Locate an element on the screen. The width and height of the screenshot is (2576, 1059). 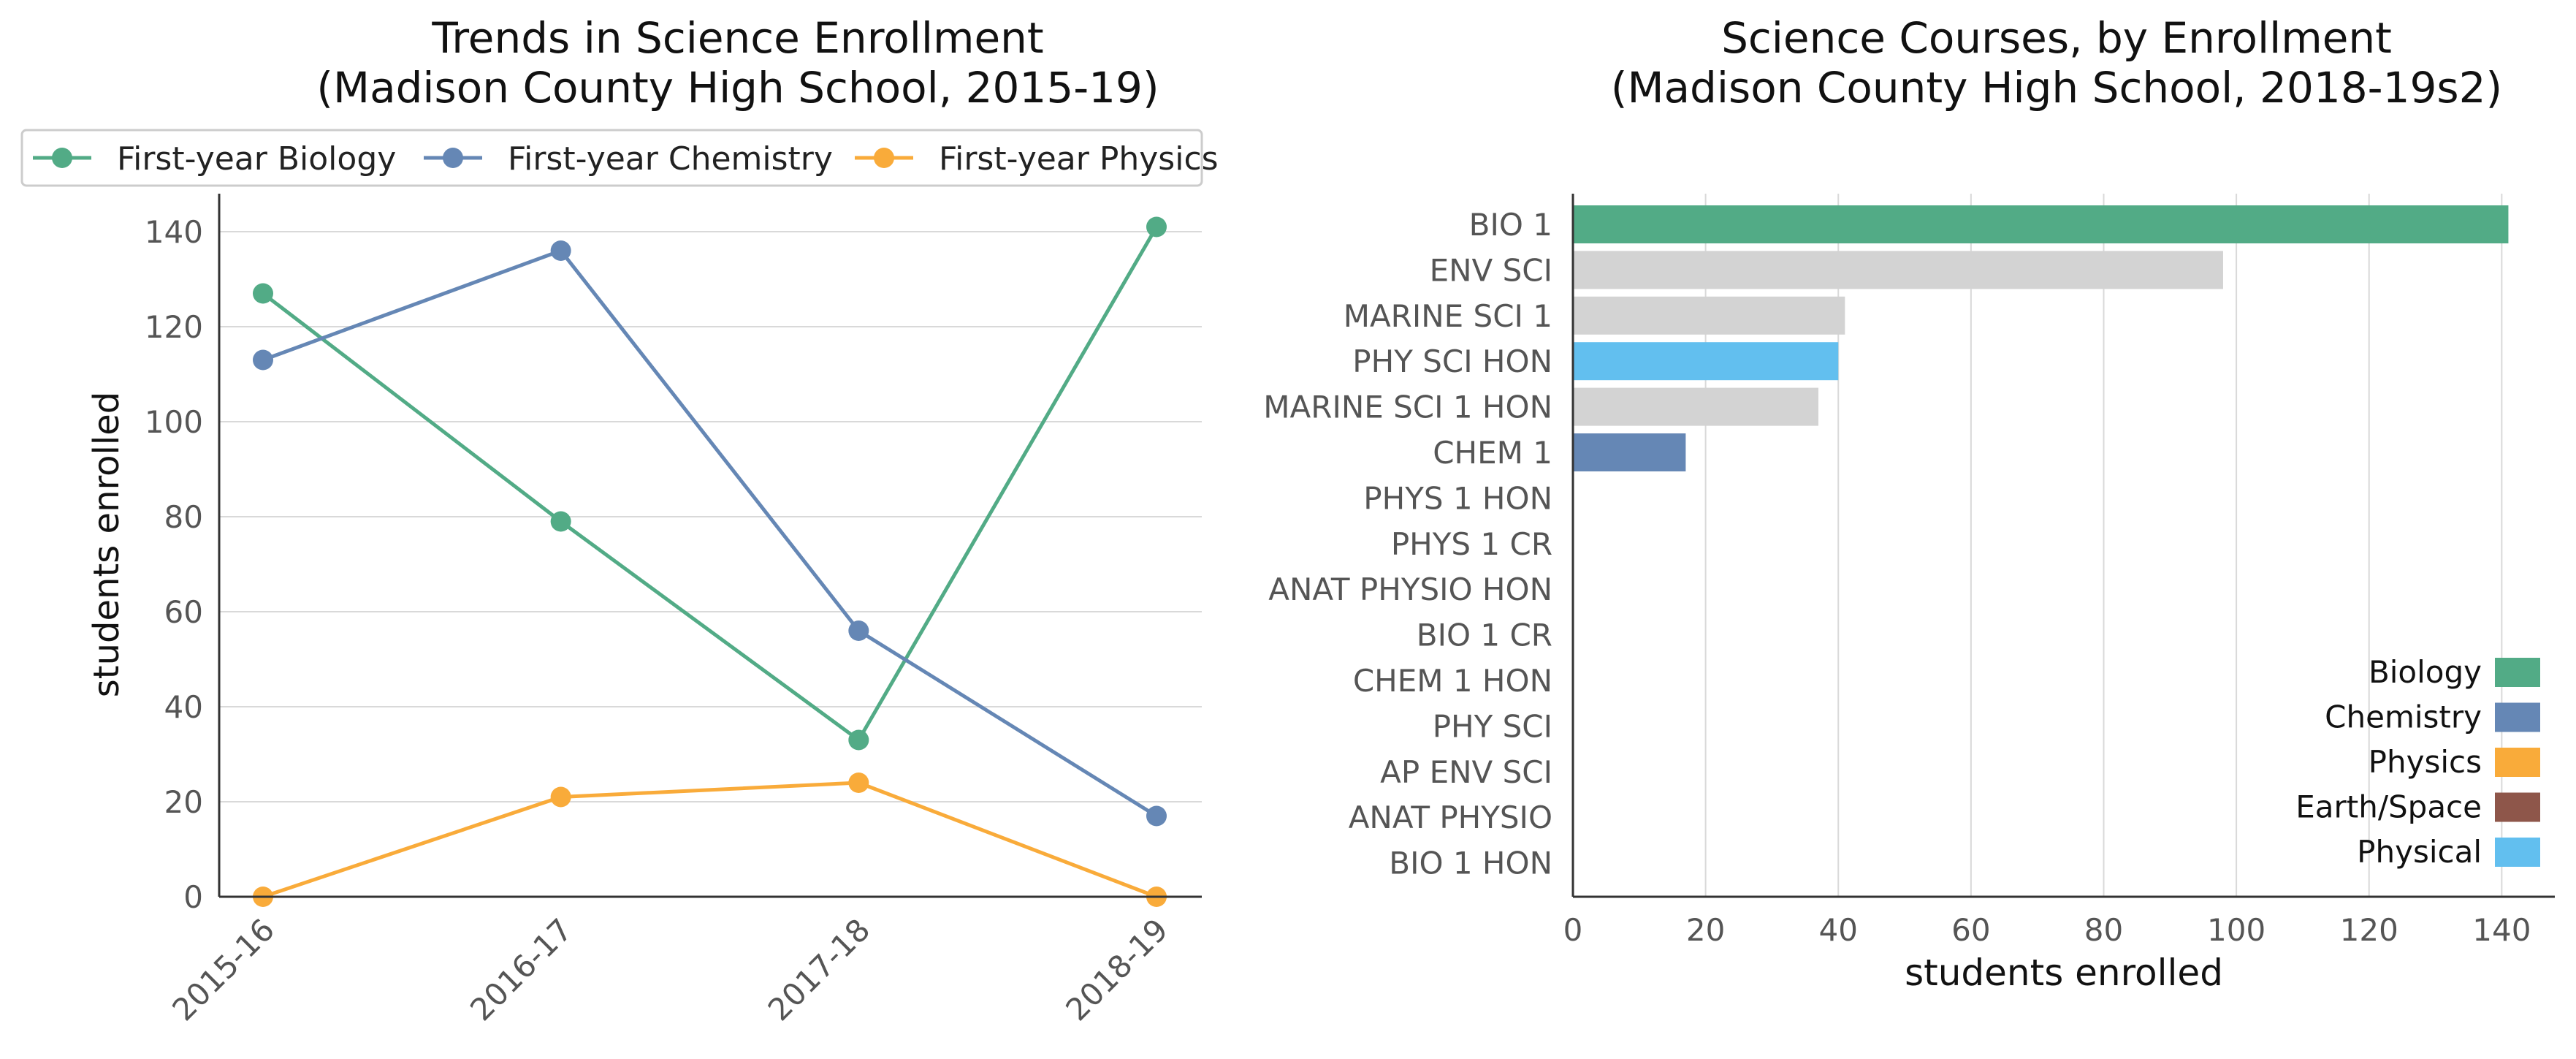
bar-chart-x-tick-label: 140 is located at coordinates (2501, 930).